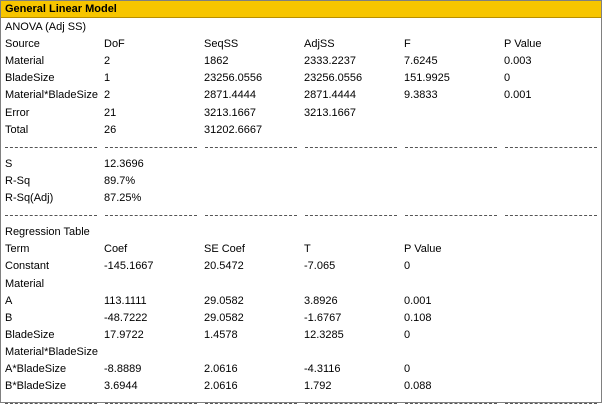 The image size is (602, 412). I want to click on table-cell: 1862, so click(216, 61).